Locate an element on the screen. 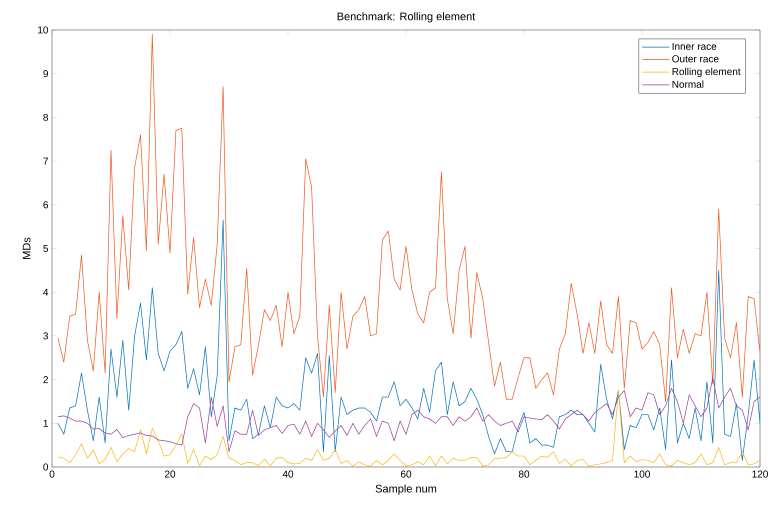 The height and width of the screenshot is (510, 777). y-tick-label: 10 is located at coordinates (43, 30).